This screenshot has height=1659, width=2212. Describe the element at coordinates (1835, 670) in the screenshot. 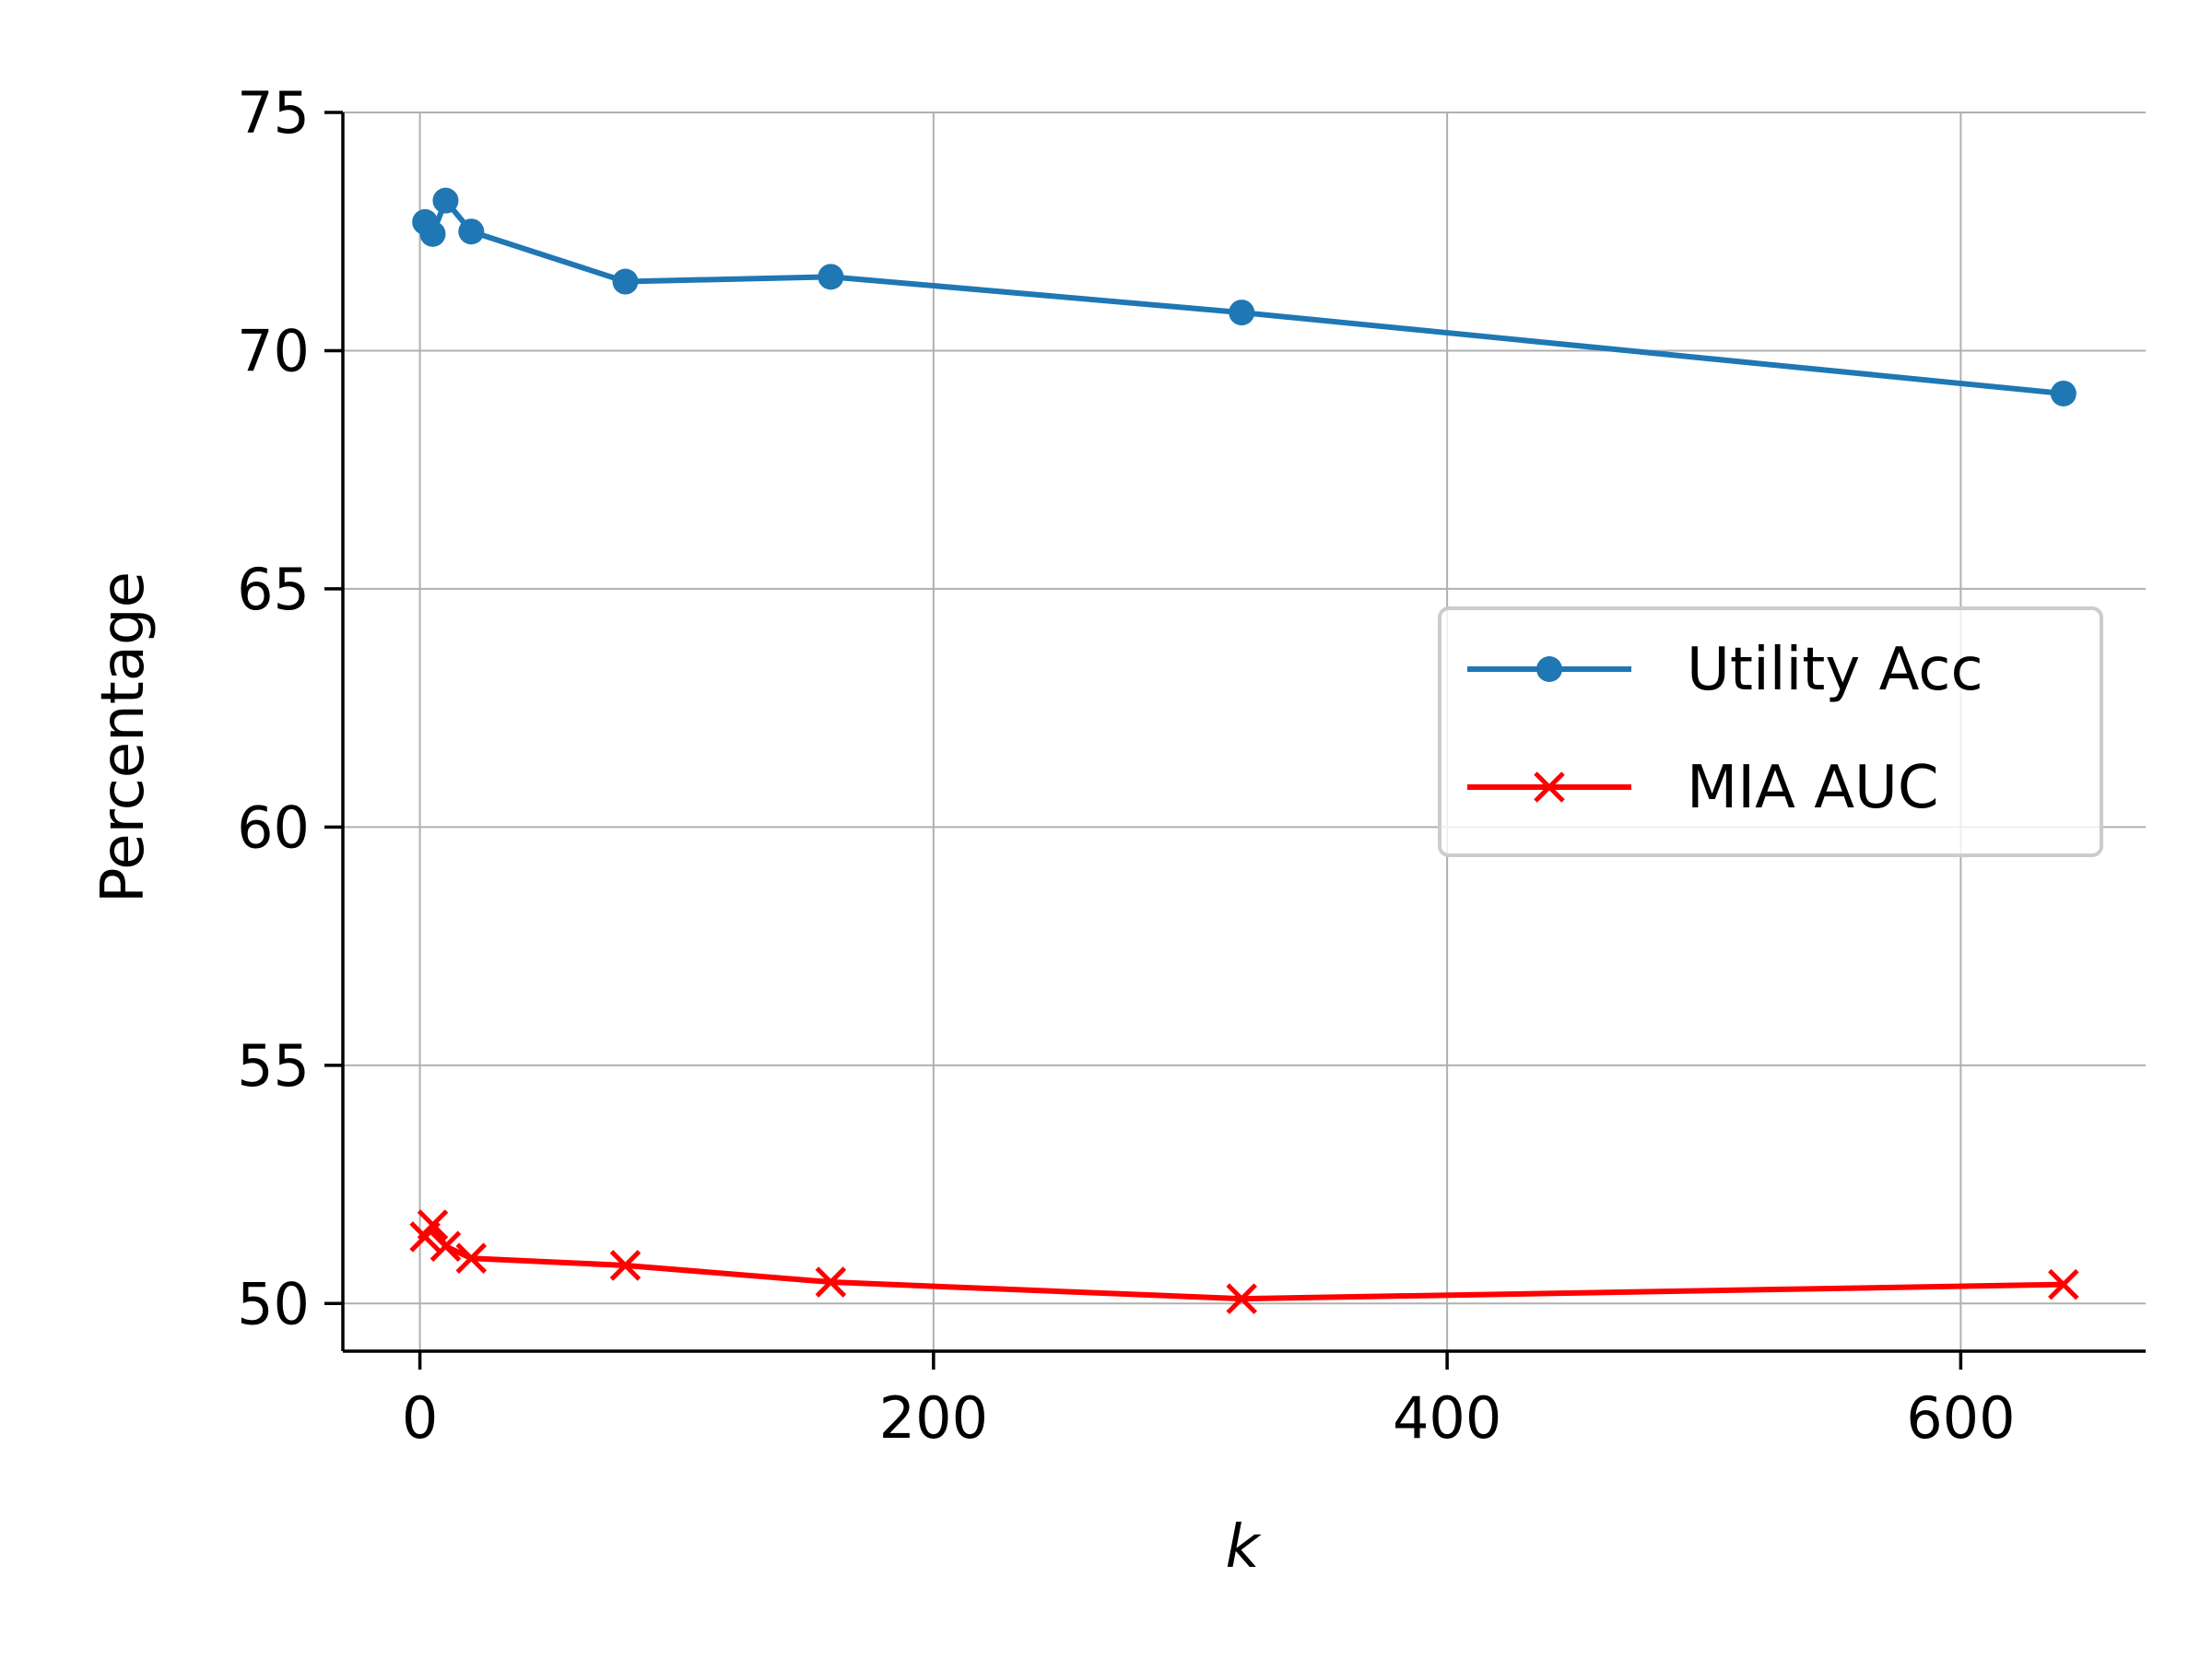

I see `legend-label: Utility Acc` at that location.